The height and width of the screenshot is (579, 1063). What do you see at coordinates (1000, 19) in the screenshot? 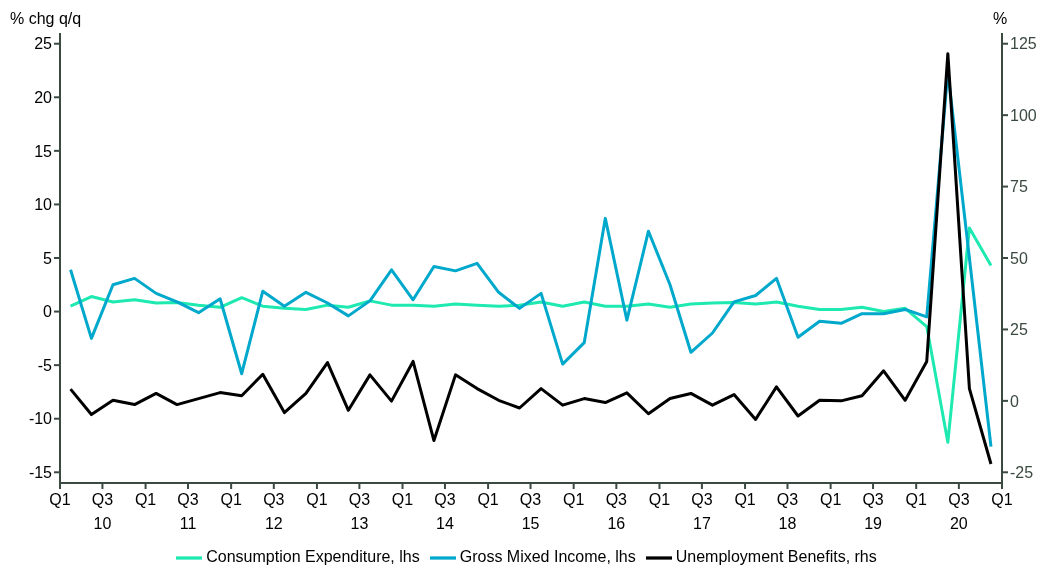
I see `y2-axis-title: %` at bounding box center [1000, 19].